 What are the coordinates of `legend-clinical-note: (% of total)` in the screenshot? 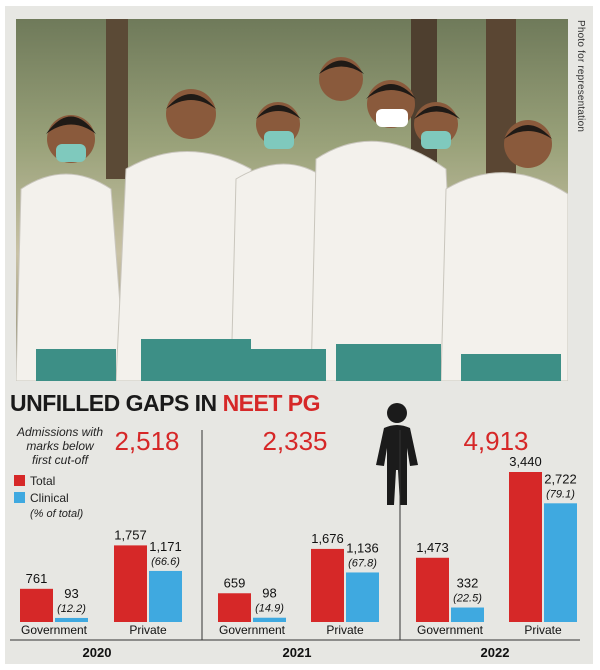 It's located at (57, 514).